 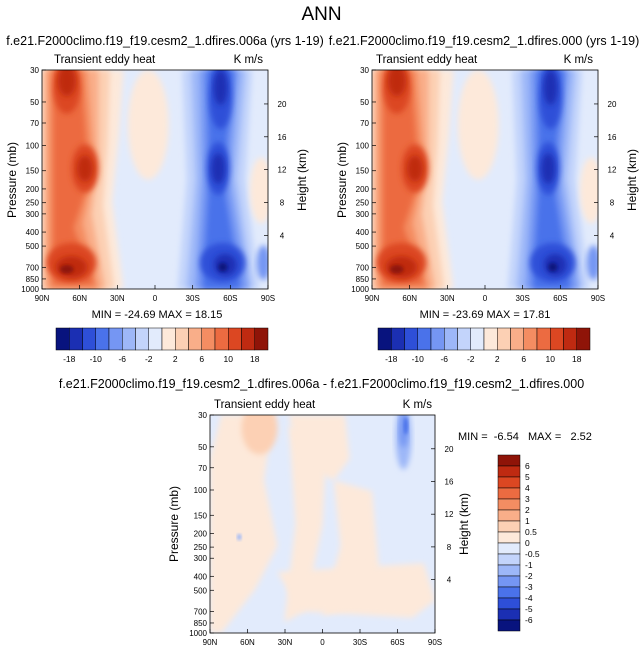 What do you see at coordinates (157, 315) in the screenshot?
I see `stats-text: MIN = -24.69 MAX = 18.15` at bounding box center [157, 315].